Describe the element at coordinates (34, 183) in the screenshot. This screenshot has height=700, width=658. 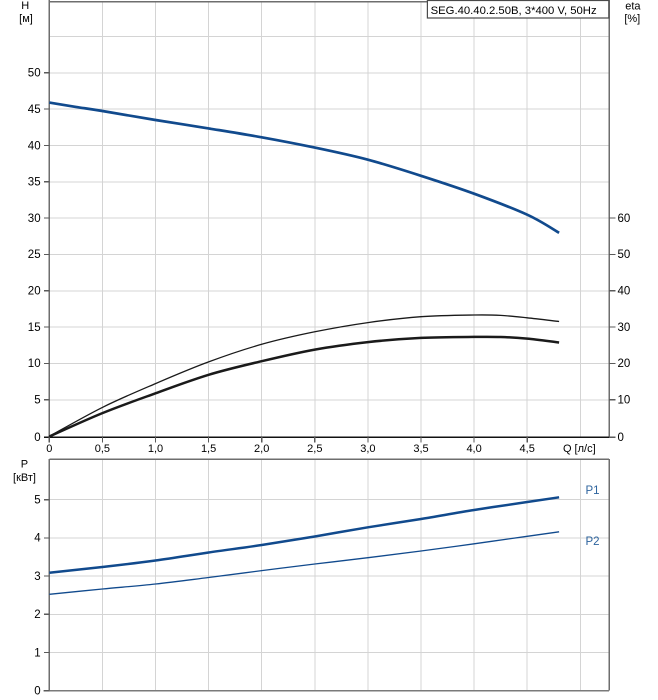
I see `svg-text: 35` at that location.